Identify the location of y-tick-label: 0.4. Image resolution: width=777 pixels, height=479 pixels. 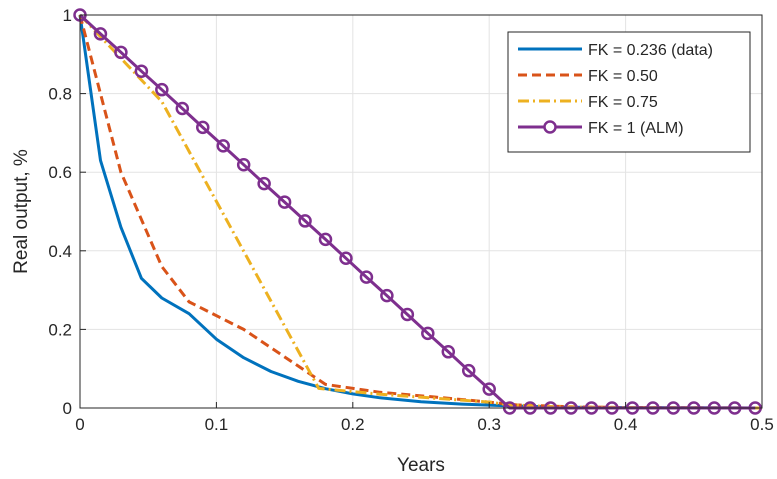
(60, 251).